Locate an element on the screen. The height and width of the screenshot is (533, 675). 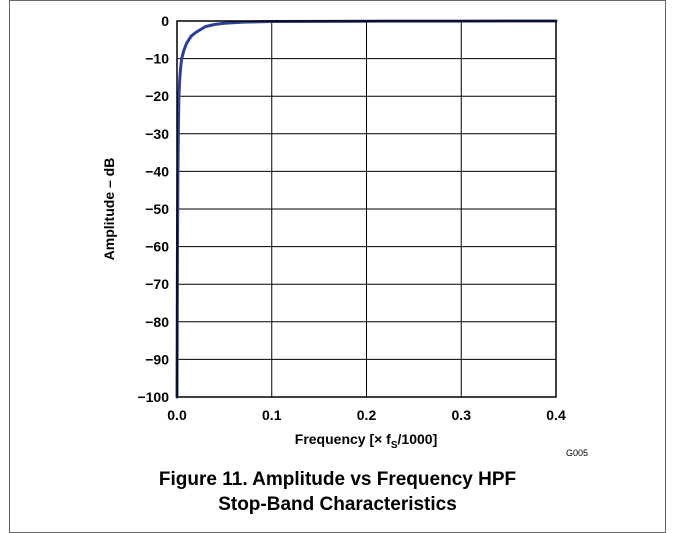
x-axis-label-subscript: S is located at coordinates (394, 445).